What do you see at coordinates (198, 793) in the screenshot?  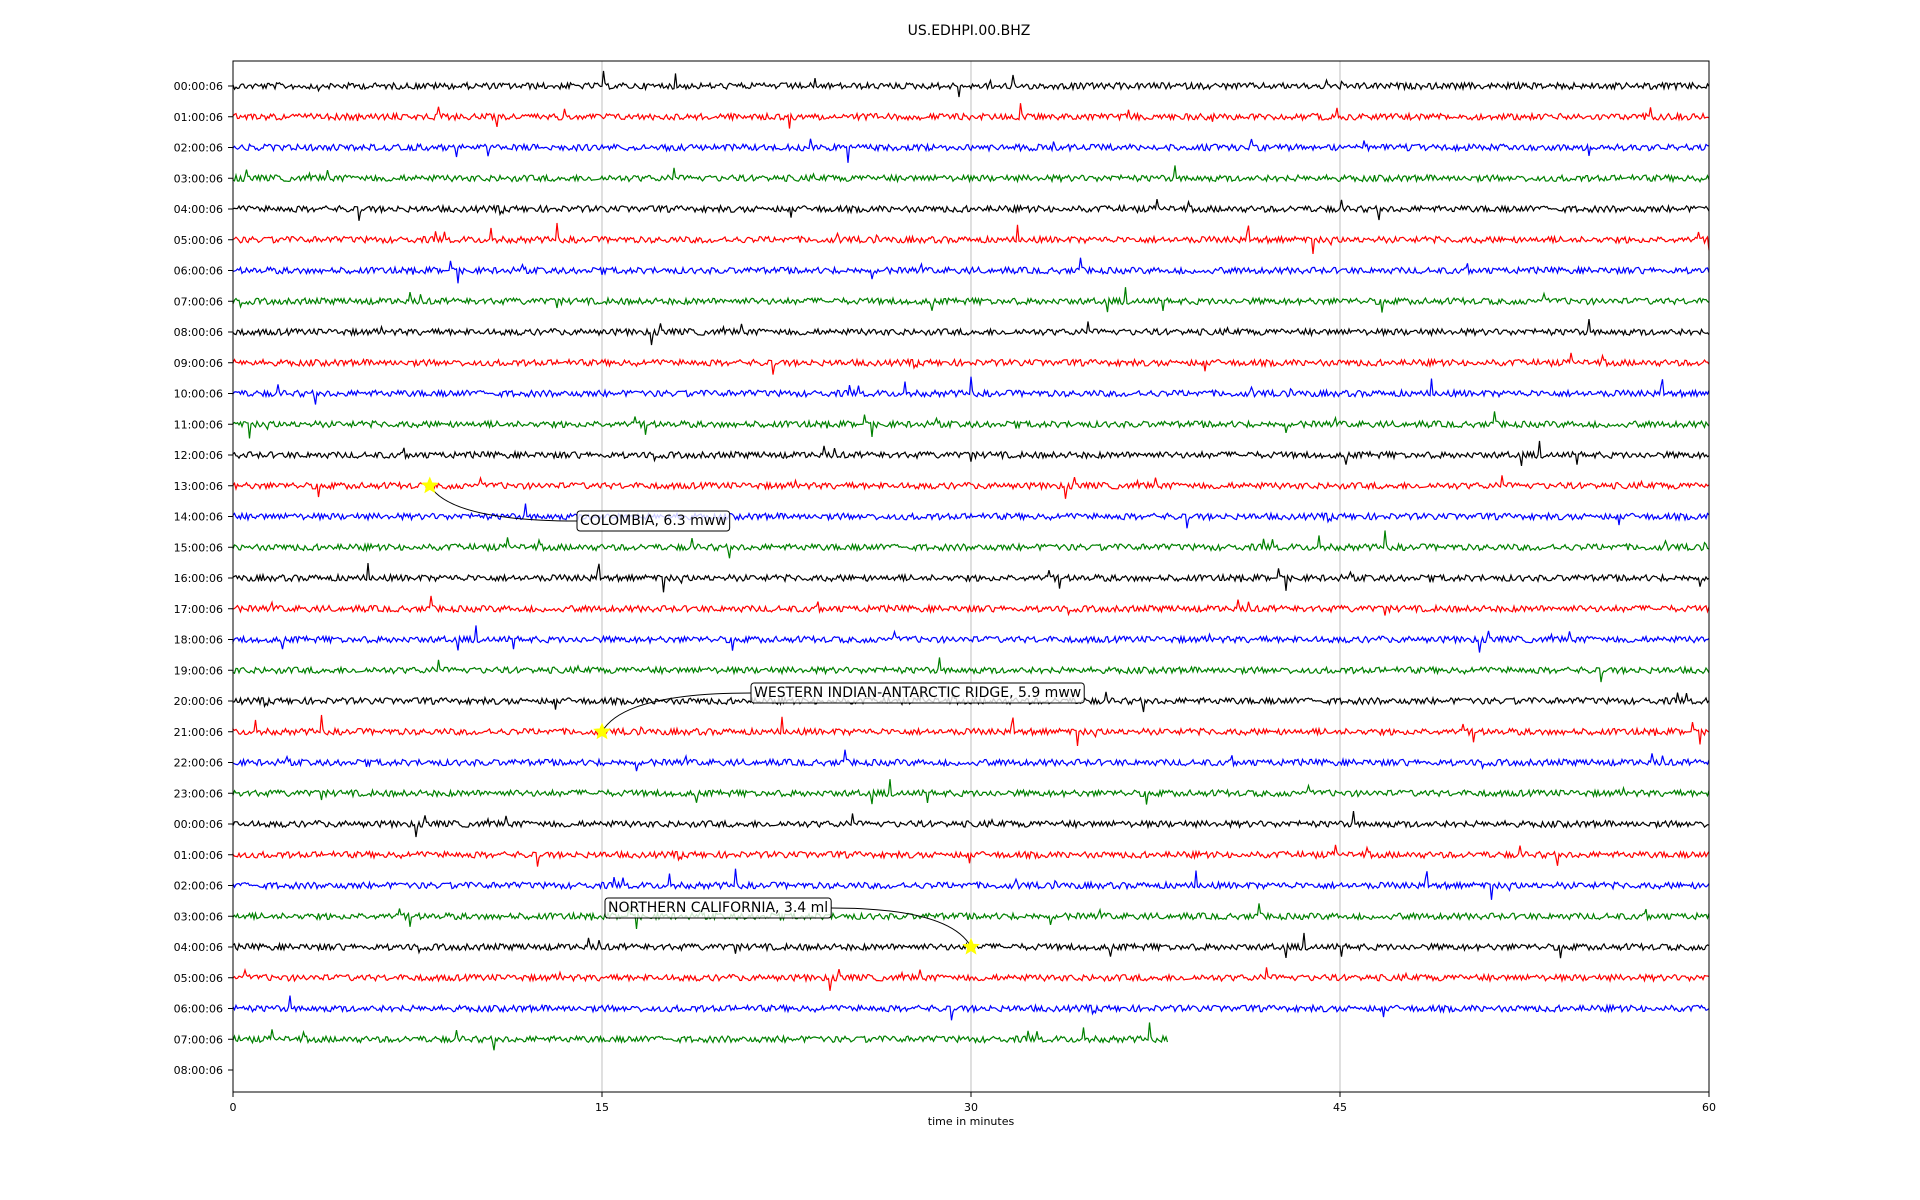 I see `row-label: 23:00:06` at bounding box center [198, 793].